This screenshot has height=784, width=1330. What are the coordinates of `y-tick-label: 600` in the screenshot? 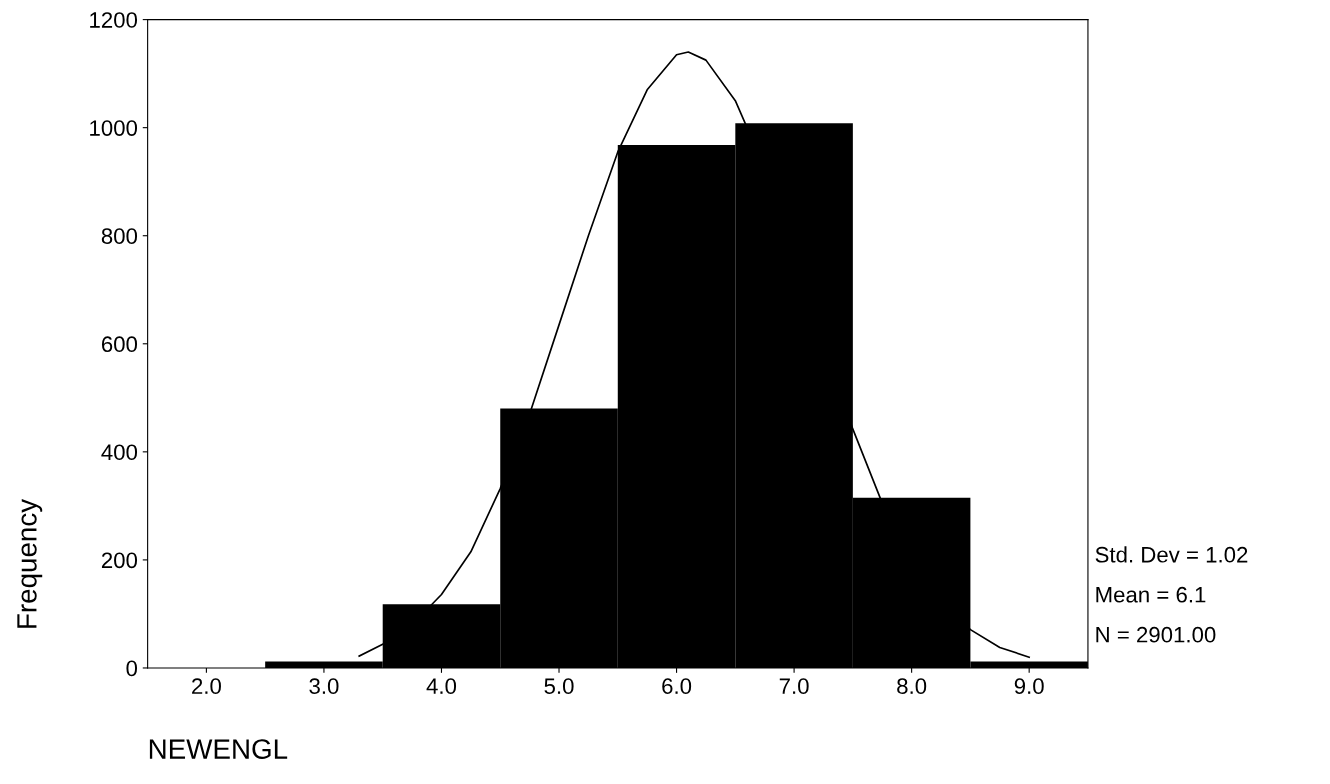 It's located at (119, 344).